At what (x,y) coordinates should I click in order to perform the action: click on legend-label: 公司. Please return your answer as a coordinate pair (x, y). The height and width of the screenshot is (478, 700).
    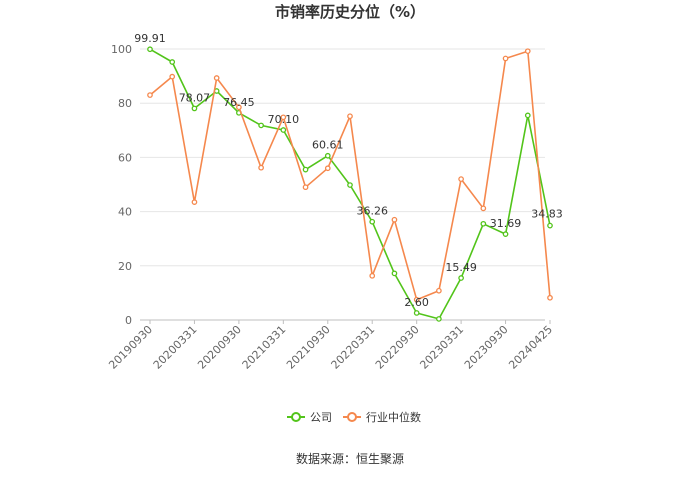
    Looking at the image, I should click on (321, 417).